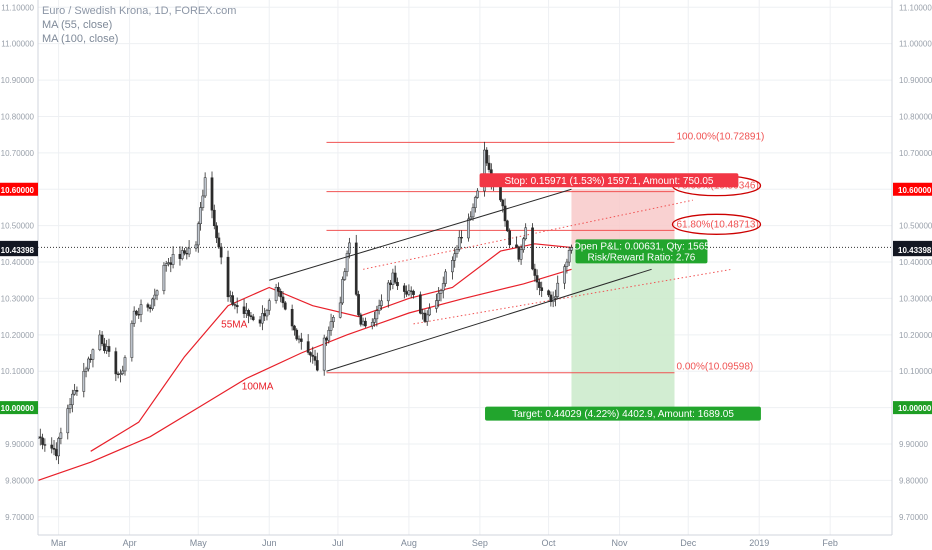 This screenshot has height=550, width=932. I want to click on left-price-axis, so click(19, 275).